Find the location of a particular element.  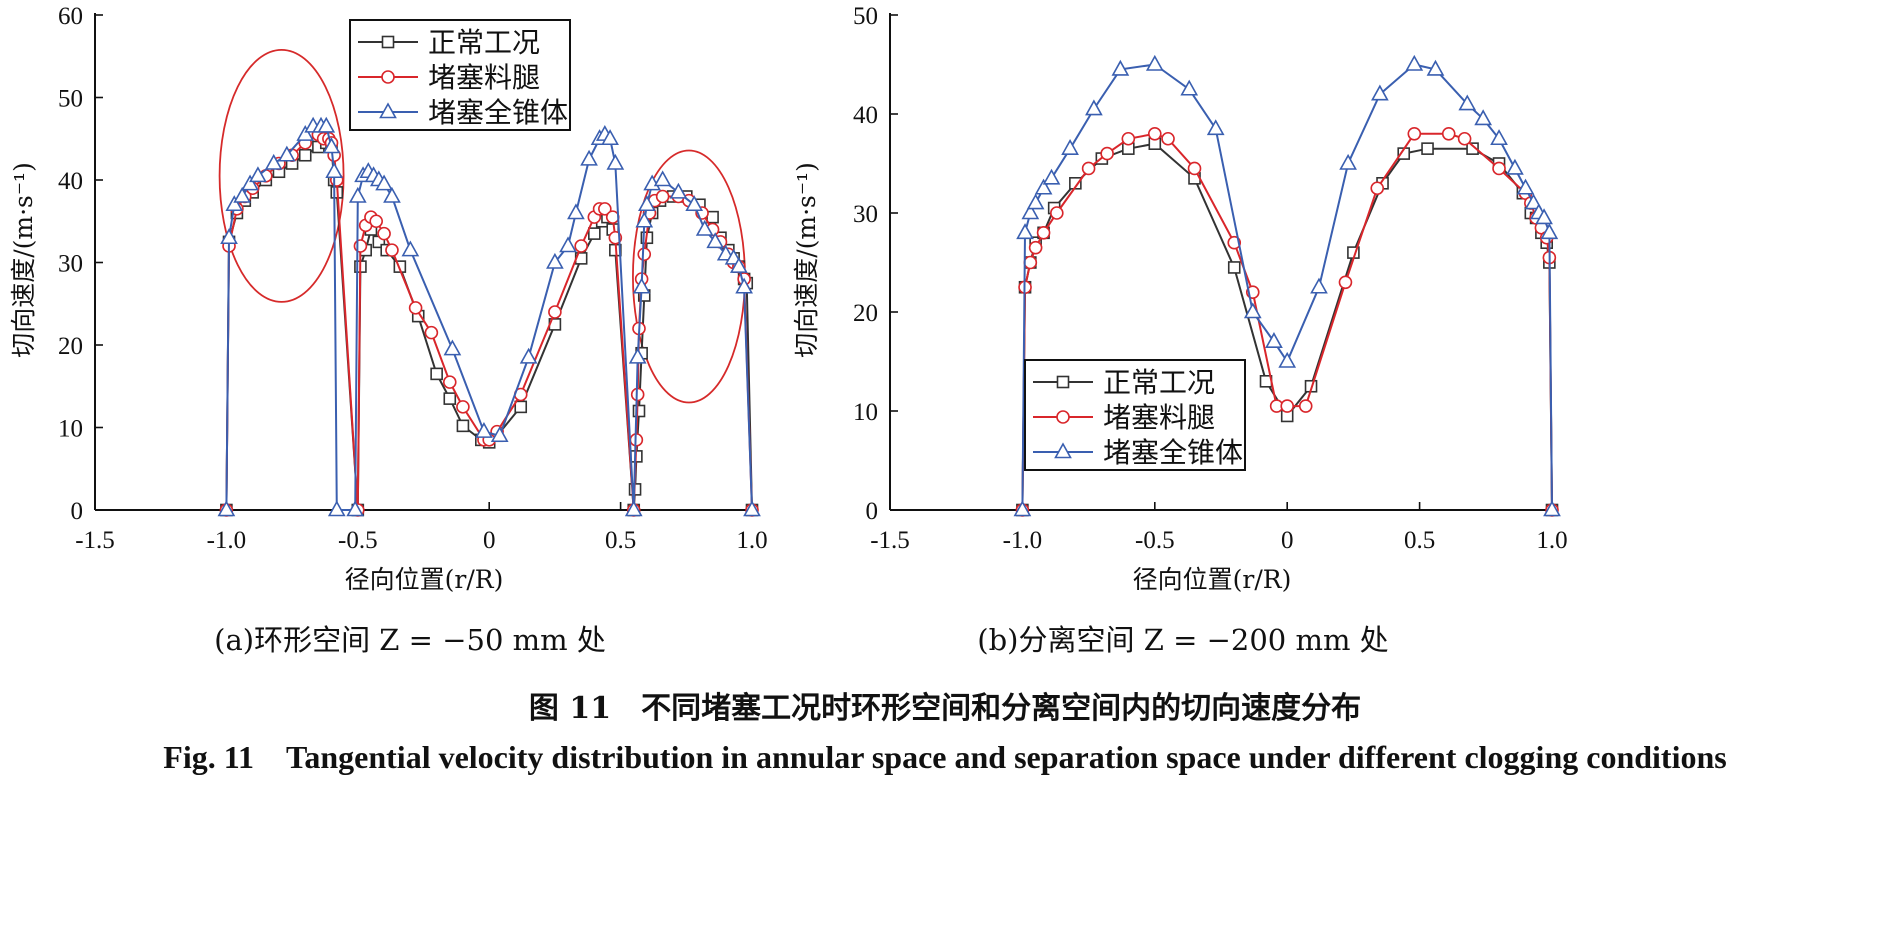

y-axis-label-b: 切向速度/(m·s⁻¹) is located at coordinates (806, 260).